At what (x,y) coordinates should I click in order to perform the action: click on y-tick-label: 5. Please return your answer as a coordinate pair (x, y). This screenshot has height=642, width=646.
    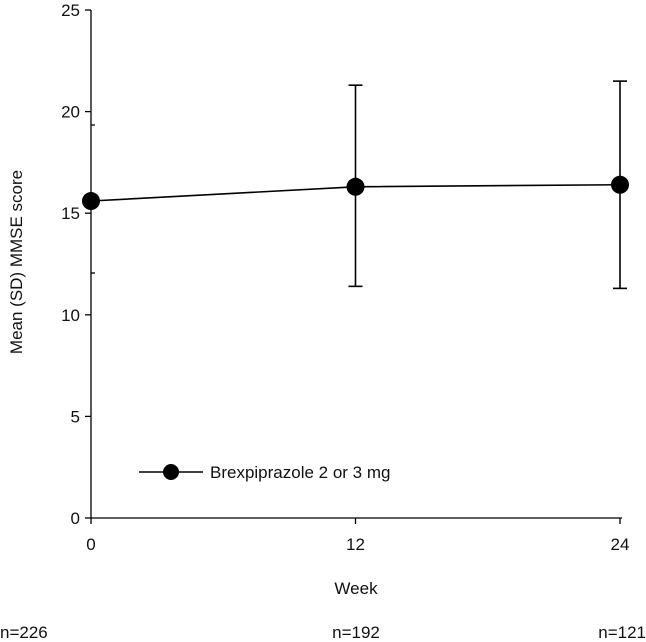
    Looking at the image, I should click on (75, 416).